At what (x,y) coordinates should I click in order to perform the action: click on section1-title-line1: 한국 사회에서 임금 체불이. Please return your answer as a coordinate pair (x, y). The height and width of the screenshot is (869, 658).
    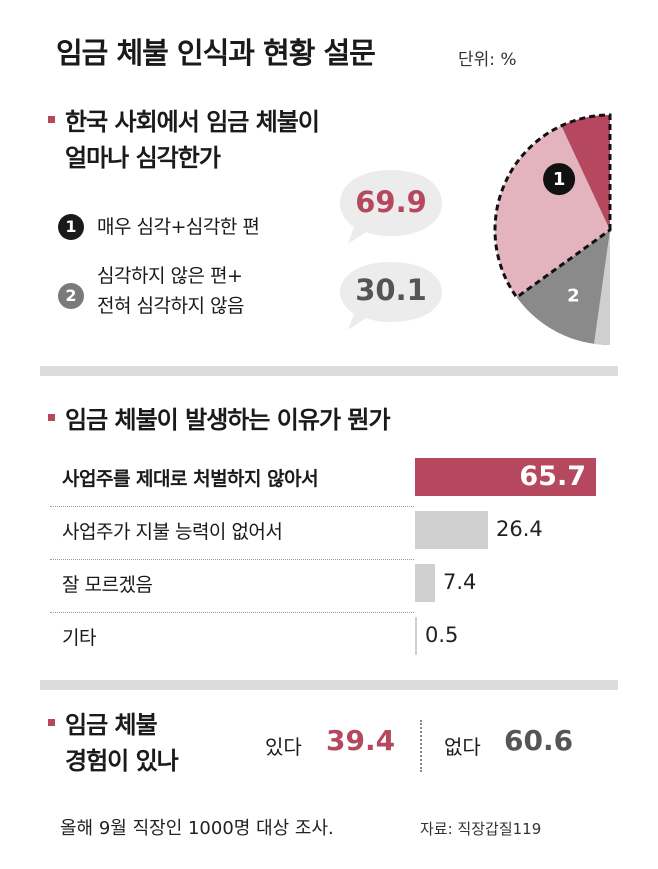
    Looking at the image, I should click on (192, 122).